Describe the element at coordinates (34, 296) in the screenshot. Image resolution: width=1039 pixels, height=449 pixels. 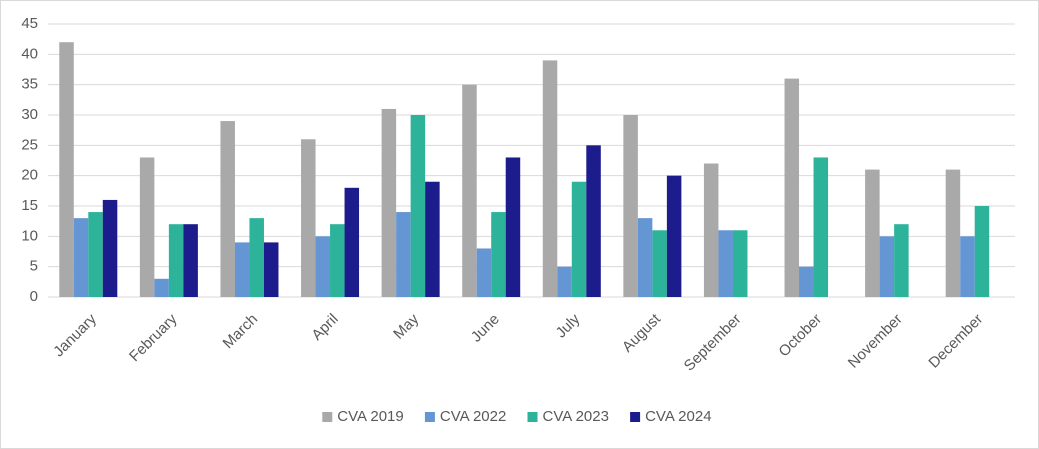
I see `y-tick-label: 0` at that location.